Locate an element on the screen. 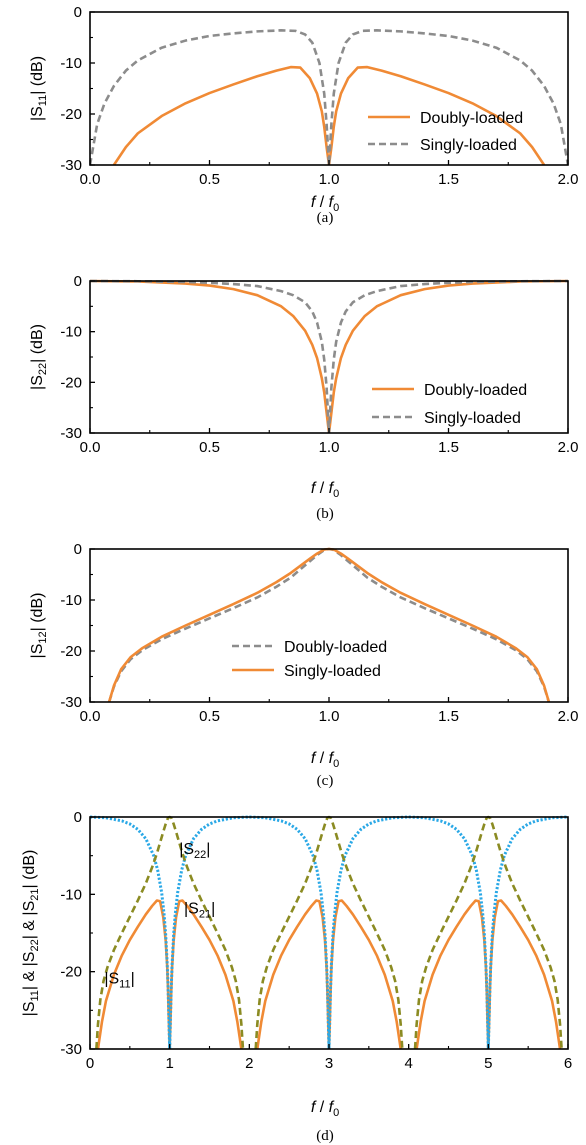 The image size is (586, 1145). x-tick-label: 5 is located at coordinates (488, 1063).